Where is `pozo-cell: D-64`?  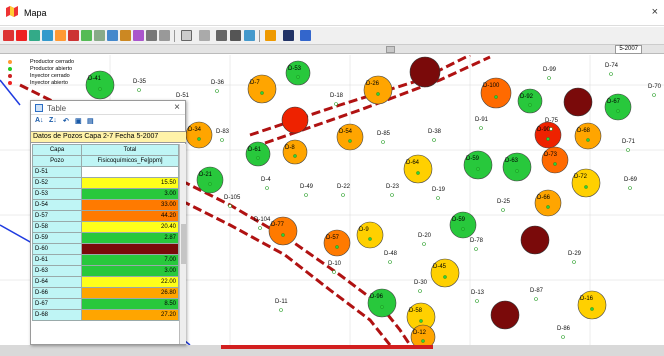 pozo-cell: D-64 is located at coordinates (57, 282).